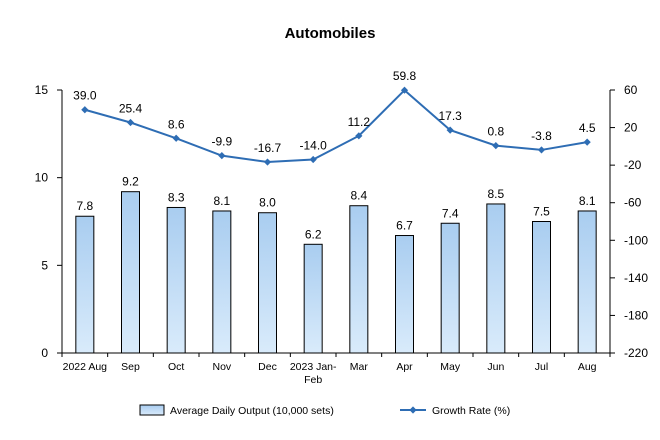 The image size is (660, 440). I want to click on bar-value-label-9: 8.5, so click(495, 194).